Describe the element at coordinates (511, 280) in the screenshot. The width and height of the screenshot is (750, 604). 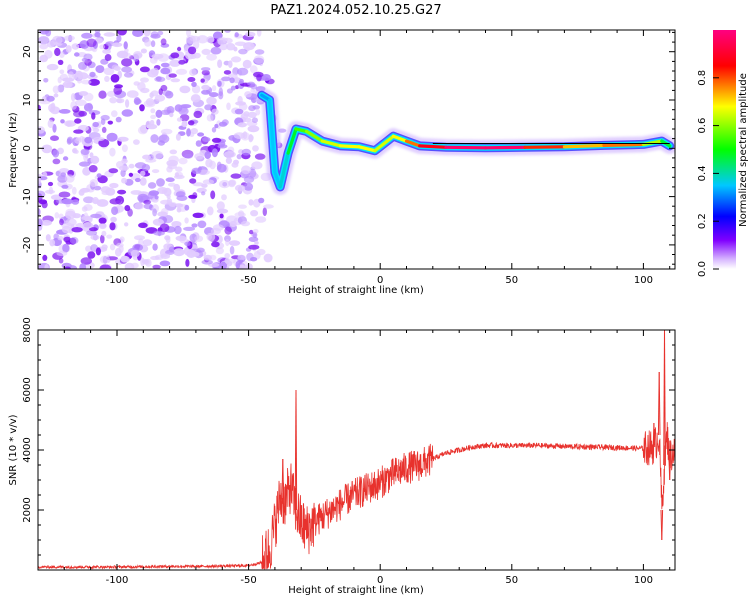
I see `x-tick-label: 50` at that location.